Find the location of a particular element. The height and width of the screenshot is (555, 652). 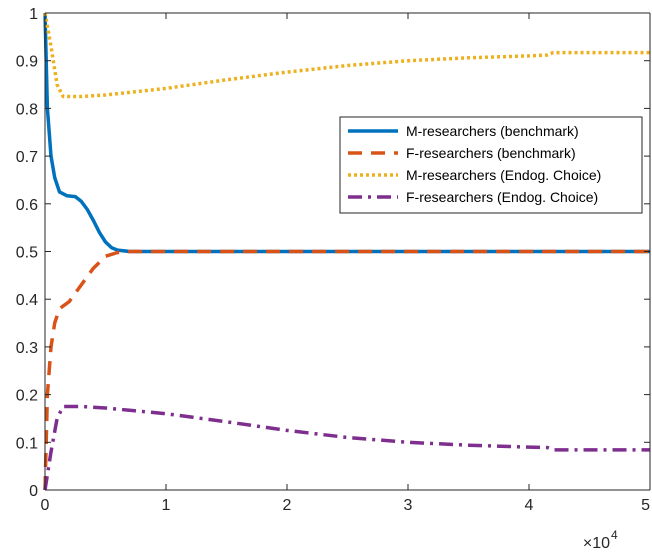

x-tick-label: 4 is located at coordinates (529, 505).